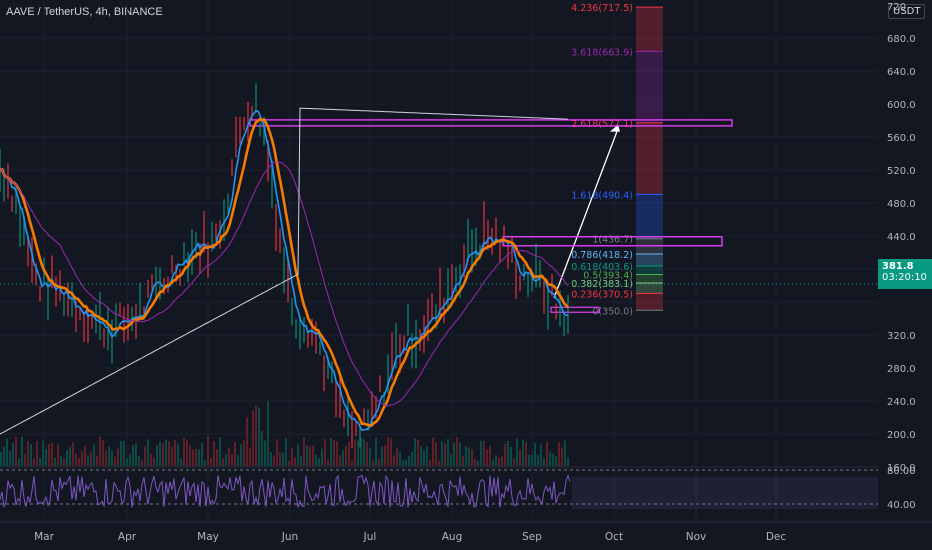 This screenshot has height=550, width=932. I want to click on current-price-value: 381.8, so click(898, 266).